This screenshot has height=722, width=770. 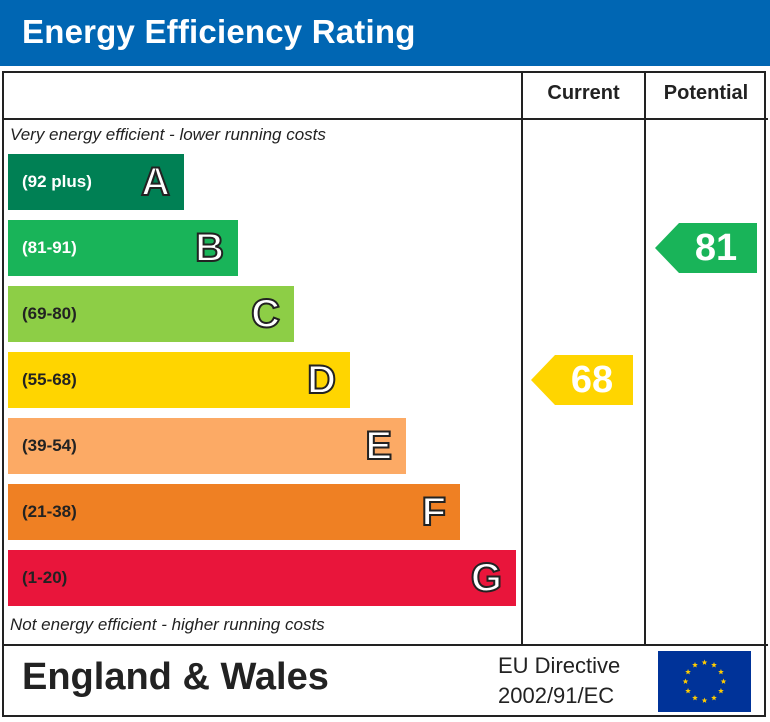 I want to click on divider-potential, so click(x=645, y=358).